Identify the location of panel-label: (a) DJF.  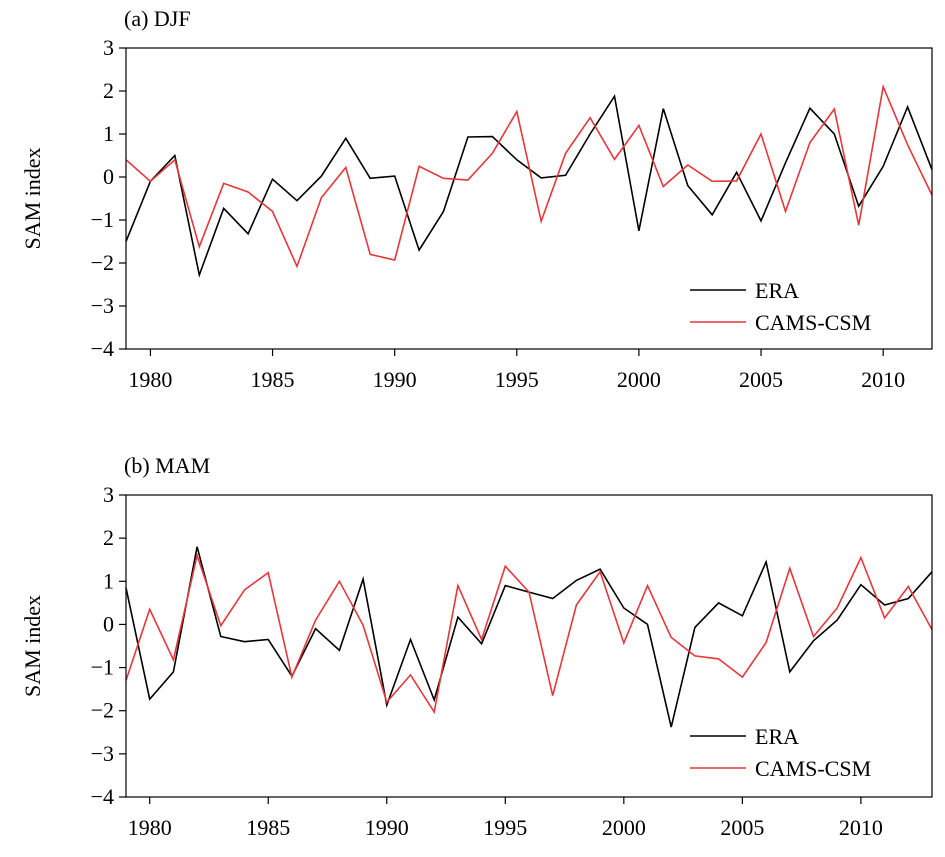
(157, 18).